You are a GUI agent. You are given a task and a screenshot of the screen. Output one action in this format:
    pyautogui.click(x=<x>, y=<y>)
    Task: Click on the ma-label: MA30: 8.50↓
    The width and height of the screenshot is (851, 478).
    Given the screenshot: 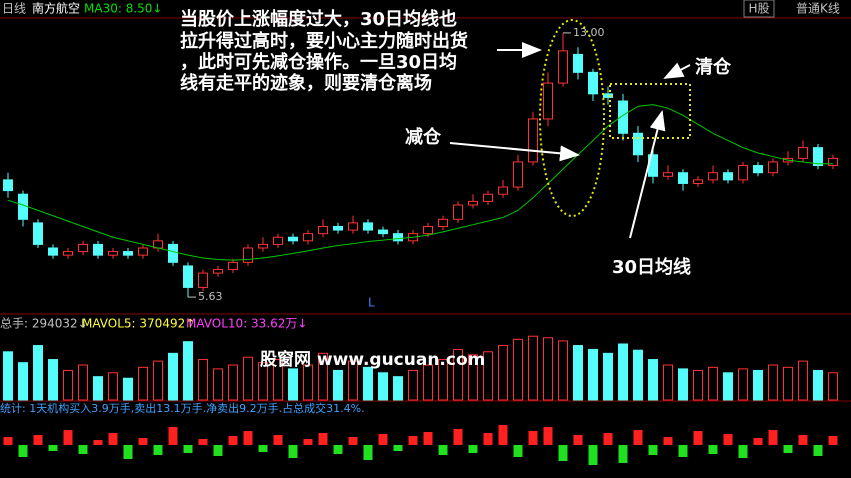 What is the action you would take?
    pyautogui.click(x=123, y=9)
    